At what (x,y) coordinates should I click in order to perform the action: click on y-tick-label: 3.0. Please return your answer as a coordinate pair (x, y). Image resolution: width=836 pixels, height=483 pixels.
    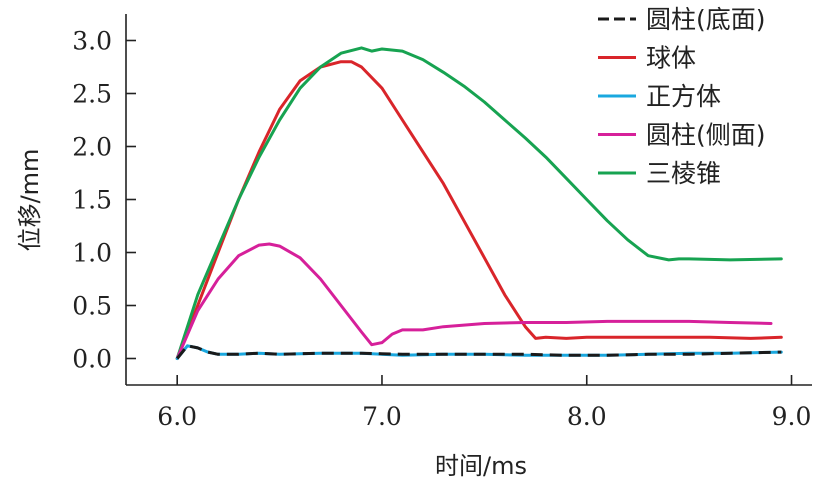
    Looking at the image, I should click on (92, 41).